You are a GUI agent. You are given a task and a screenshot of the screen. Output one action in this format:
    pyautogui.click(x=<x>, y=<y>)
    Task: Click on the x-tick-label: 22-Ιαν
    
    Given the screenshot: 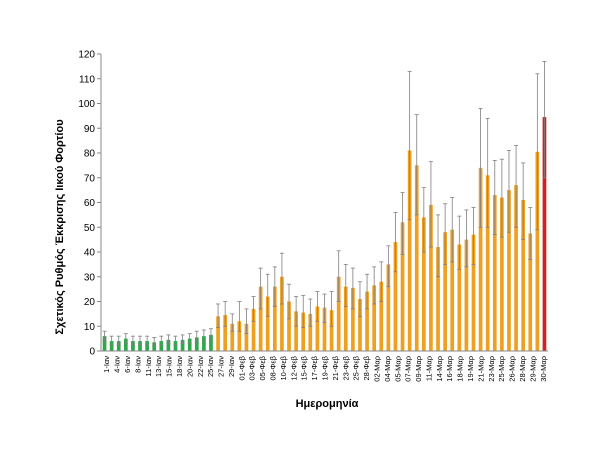 What is the action you would take?
    pyautogui.click(x=200, y=366)
    